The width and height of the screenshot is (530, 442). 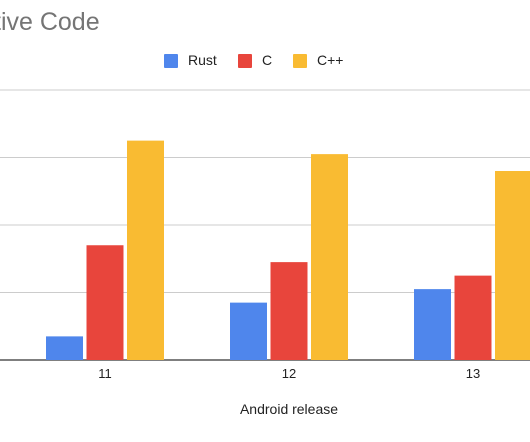 I want to click on x-tick-label: 12, so click(x=289, y=373).